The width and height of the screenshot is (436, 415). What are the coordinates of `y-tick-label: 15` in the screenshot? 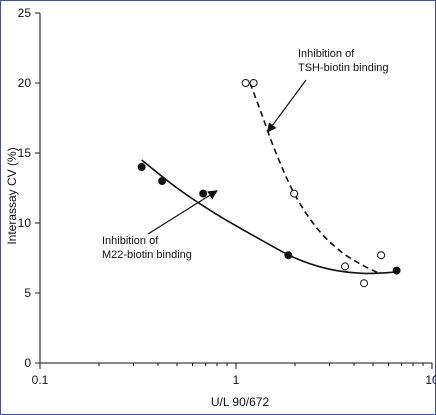 It's located at (25, 153).